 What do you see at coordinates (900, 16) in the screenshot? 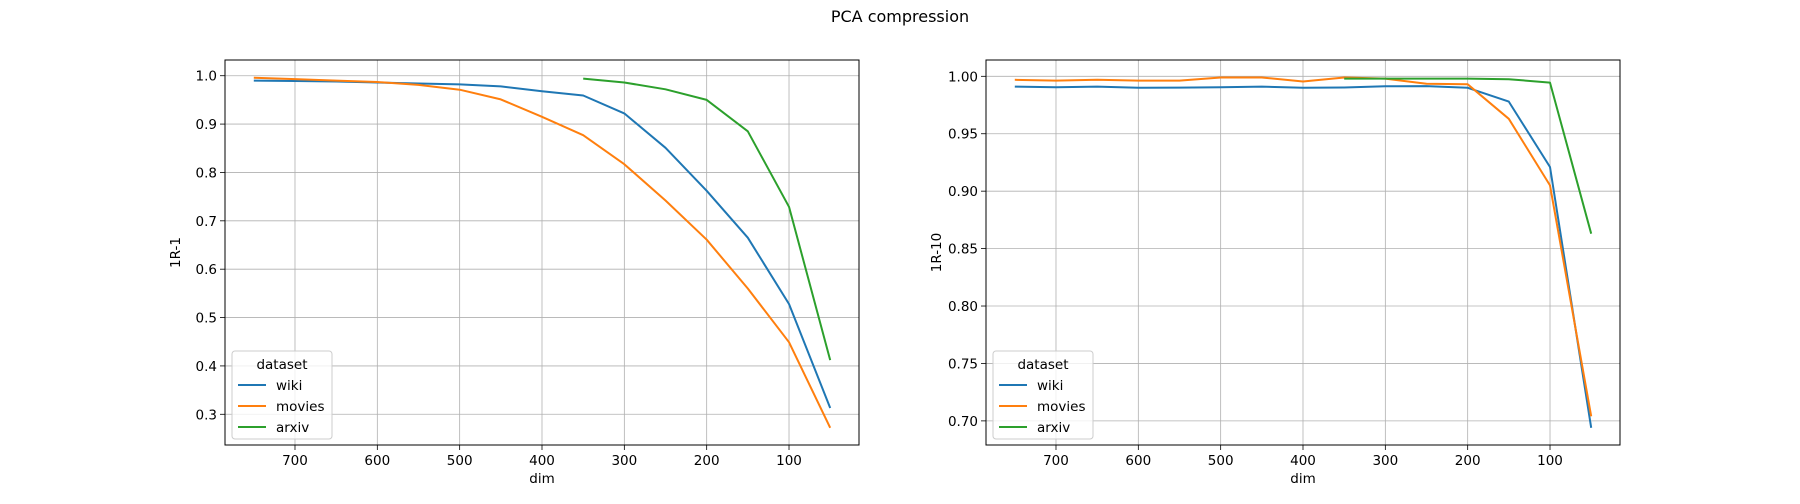
I see `figure-title: PCA compression` at bounding box center [900, 16].